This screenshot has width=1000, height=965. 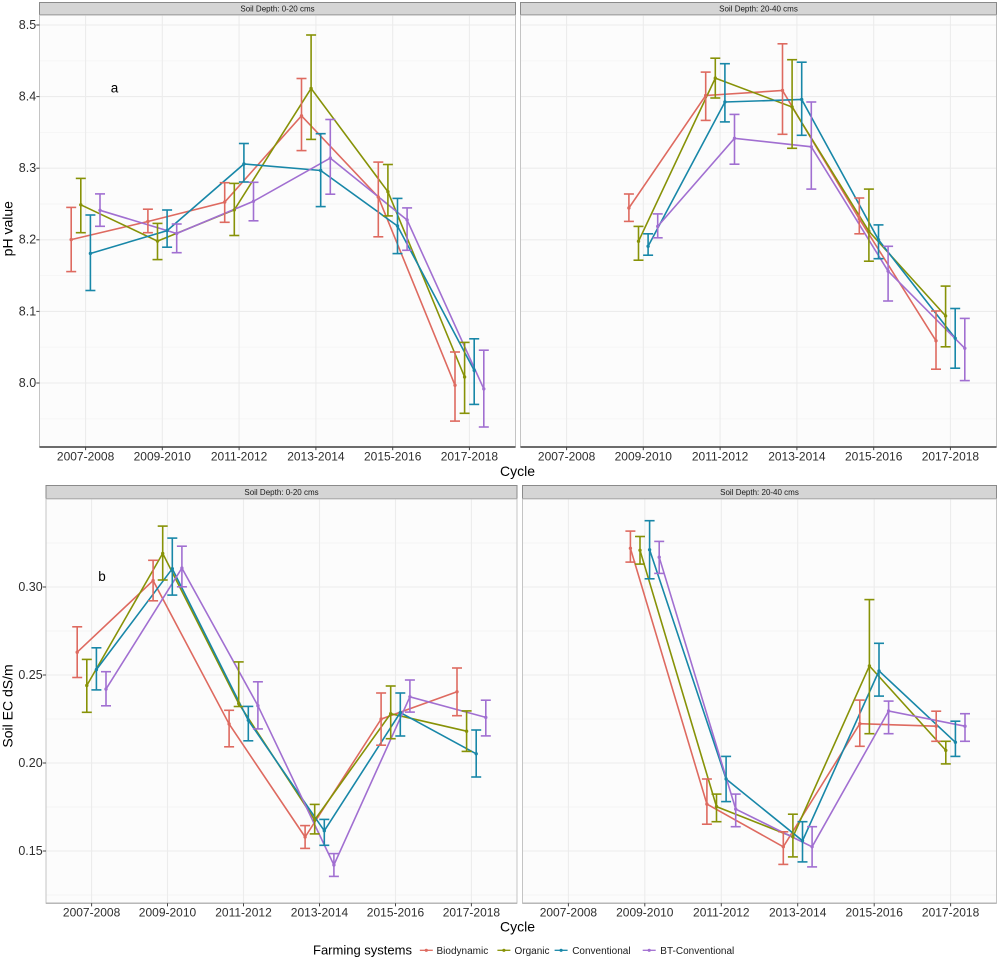 I want to click on svg-text: 0.20, so click(x=30, y=763).